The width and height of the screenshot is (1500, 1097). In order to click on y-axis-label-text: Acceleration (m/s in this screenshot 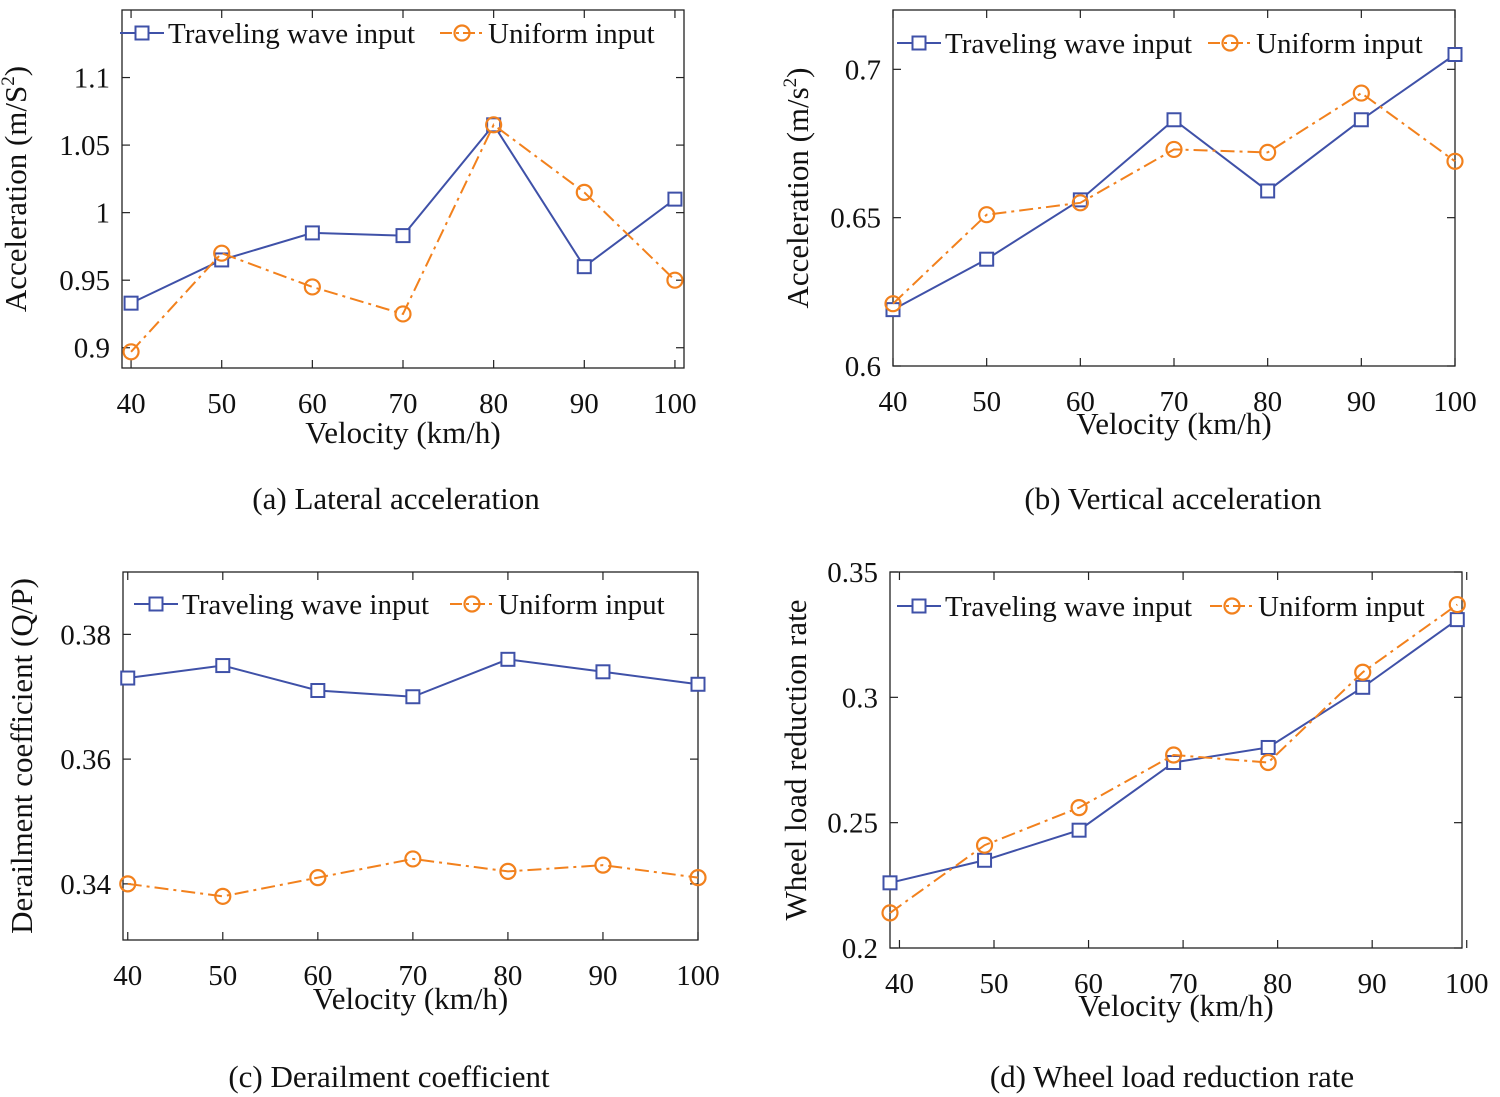, I will do `click(797, 197)`.